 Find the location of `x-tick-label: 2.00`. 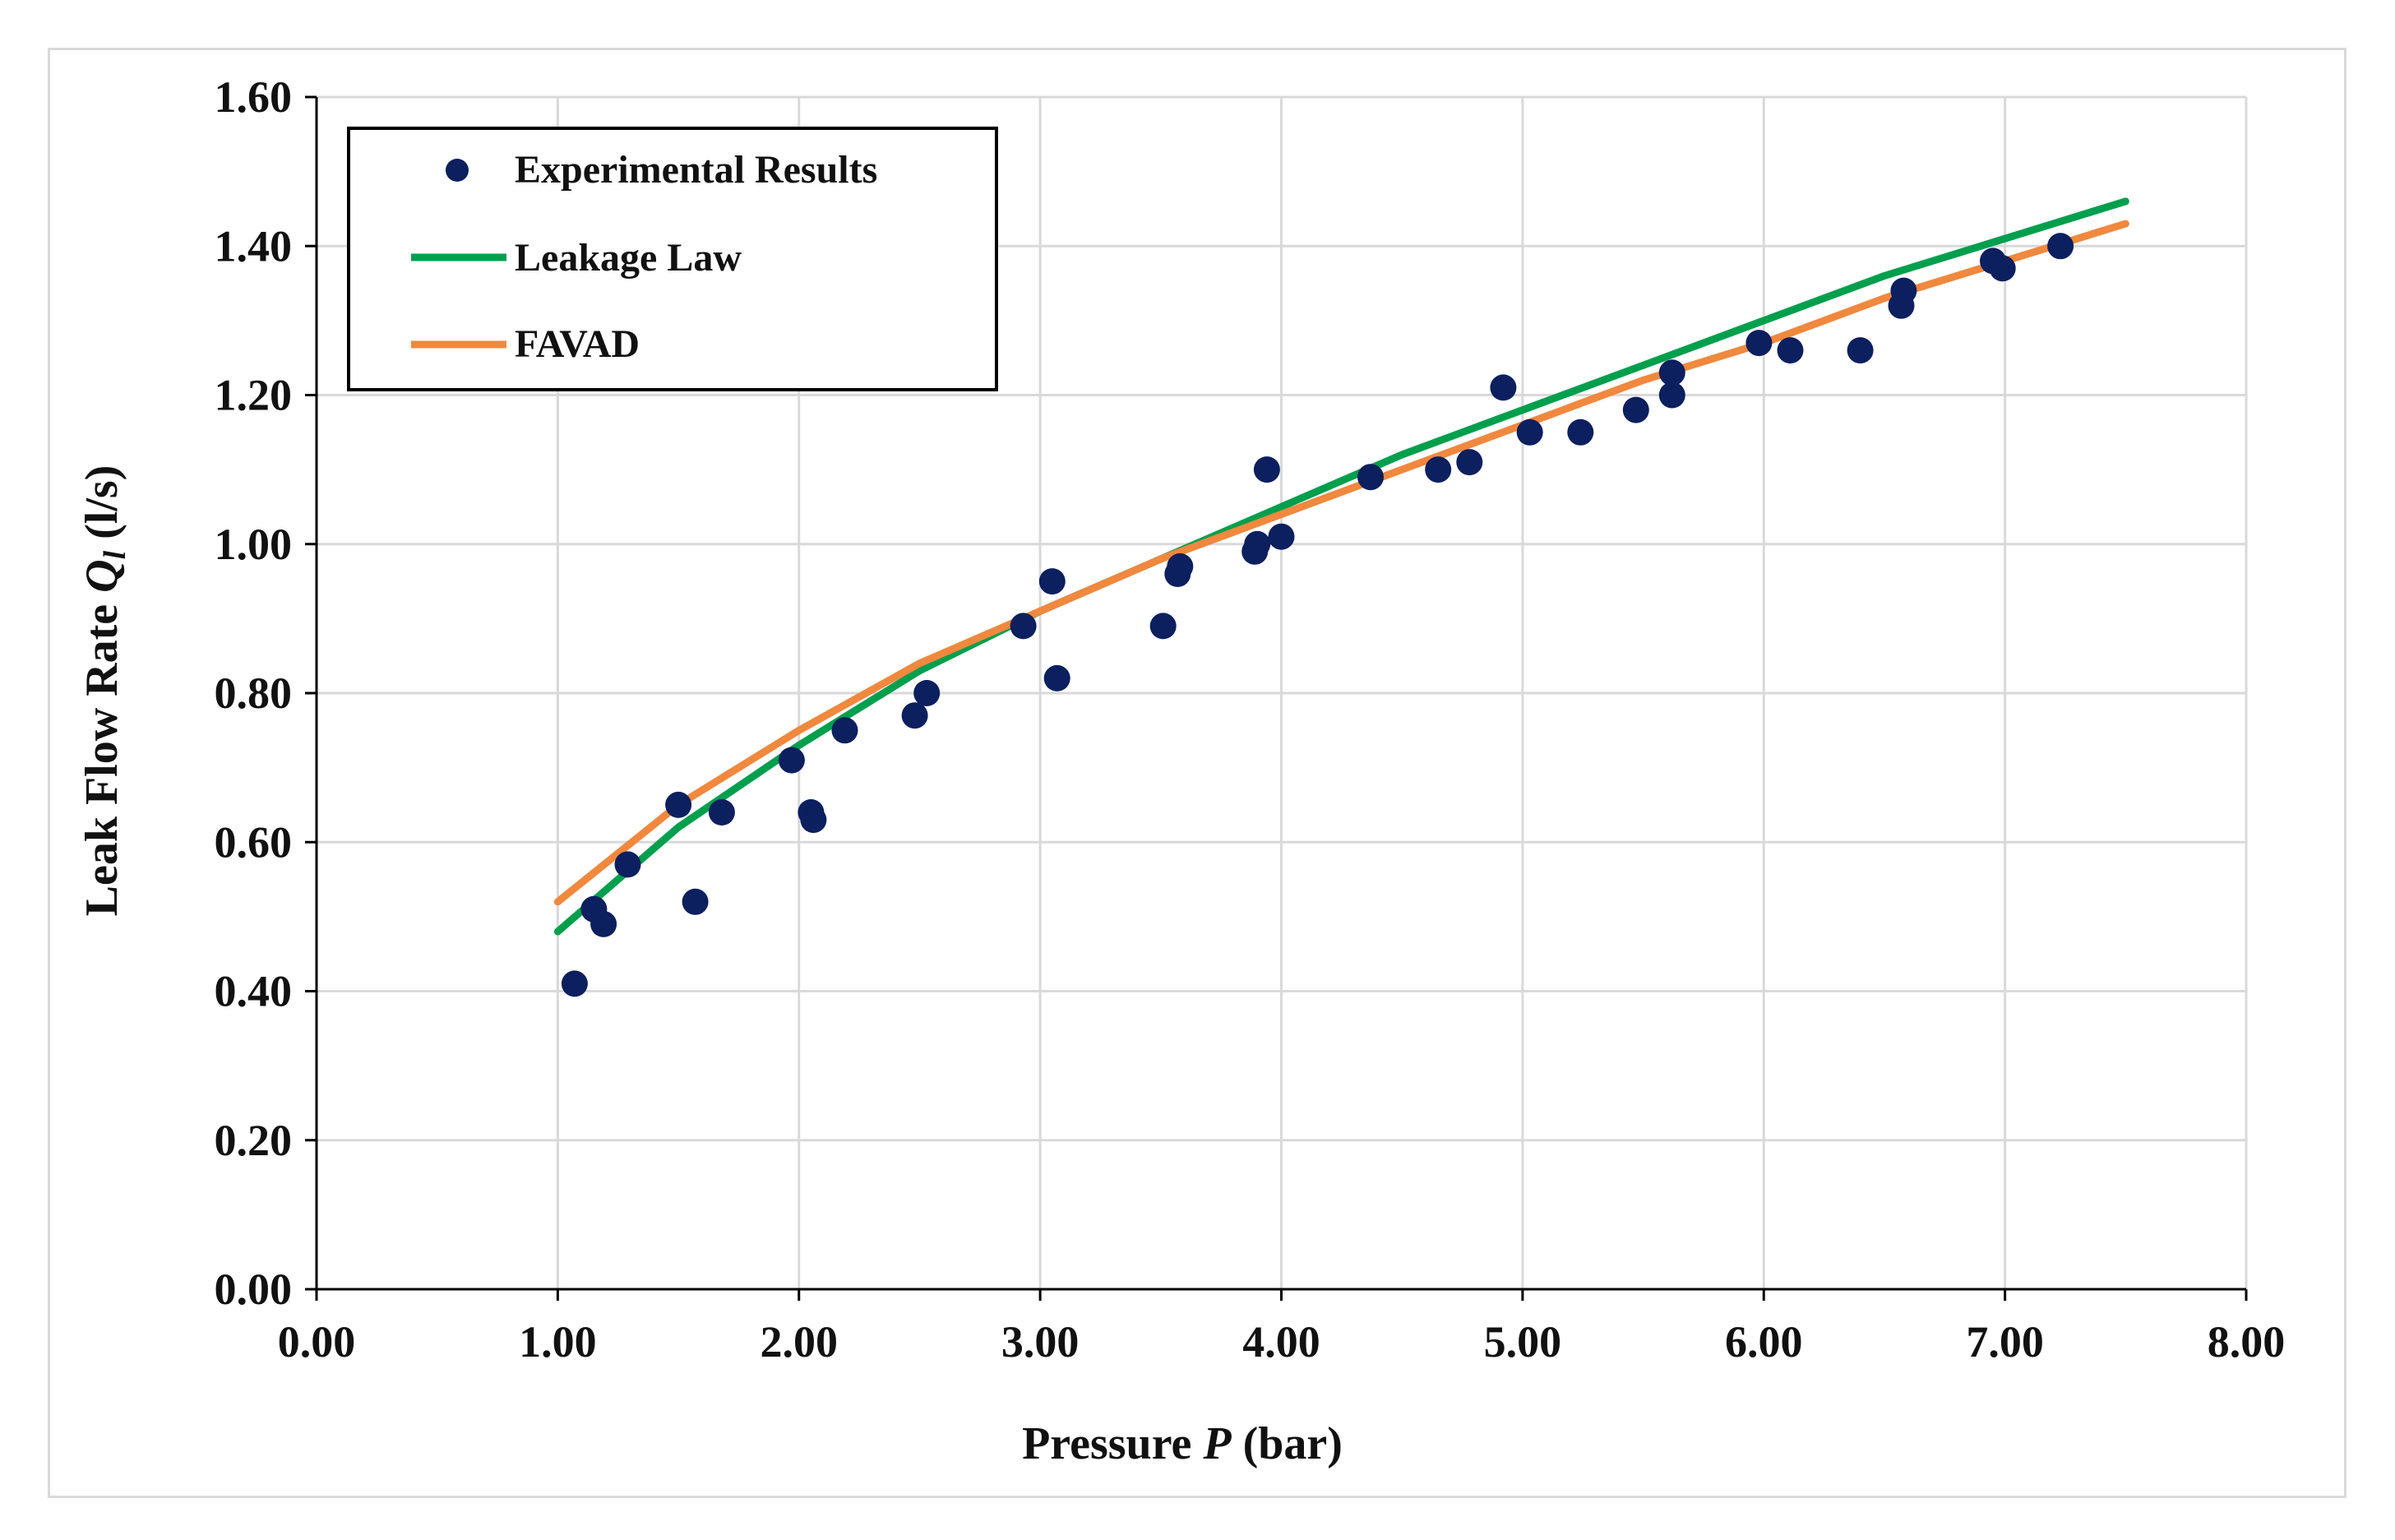

x-tick-label: 2.00 is located at coordinates (800, 1342).